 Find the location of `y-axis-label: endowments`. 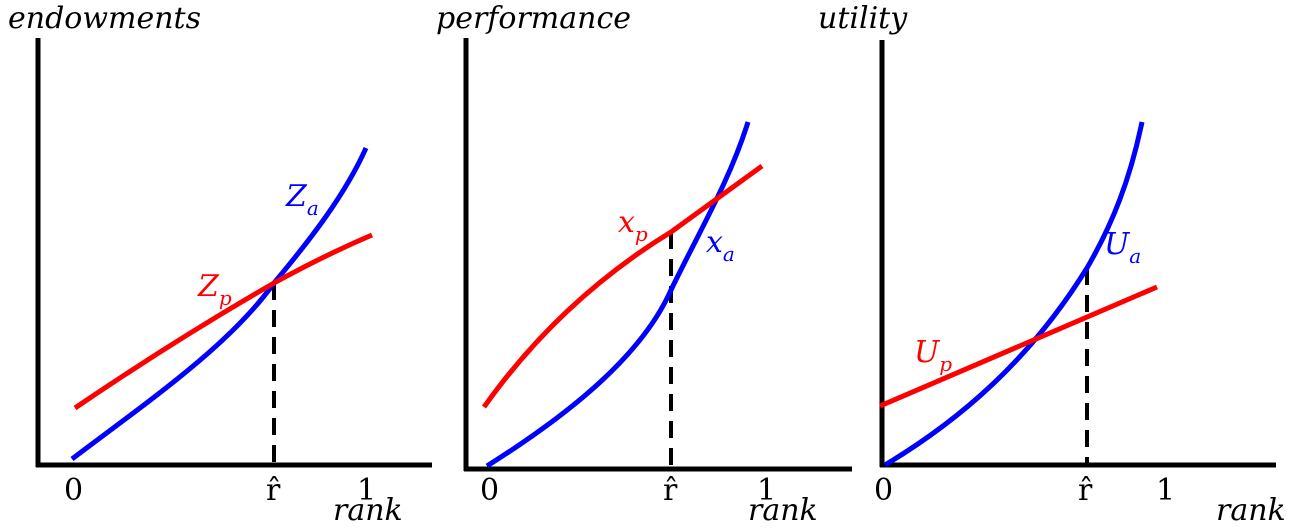

y-axis-label: endowments is located at coordinates (104, 18).